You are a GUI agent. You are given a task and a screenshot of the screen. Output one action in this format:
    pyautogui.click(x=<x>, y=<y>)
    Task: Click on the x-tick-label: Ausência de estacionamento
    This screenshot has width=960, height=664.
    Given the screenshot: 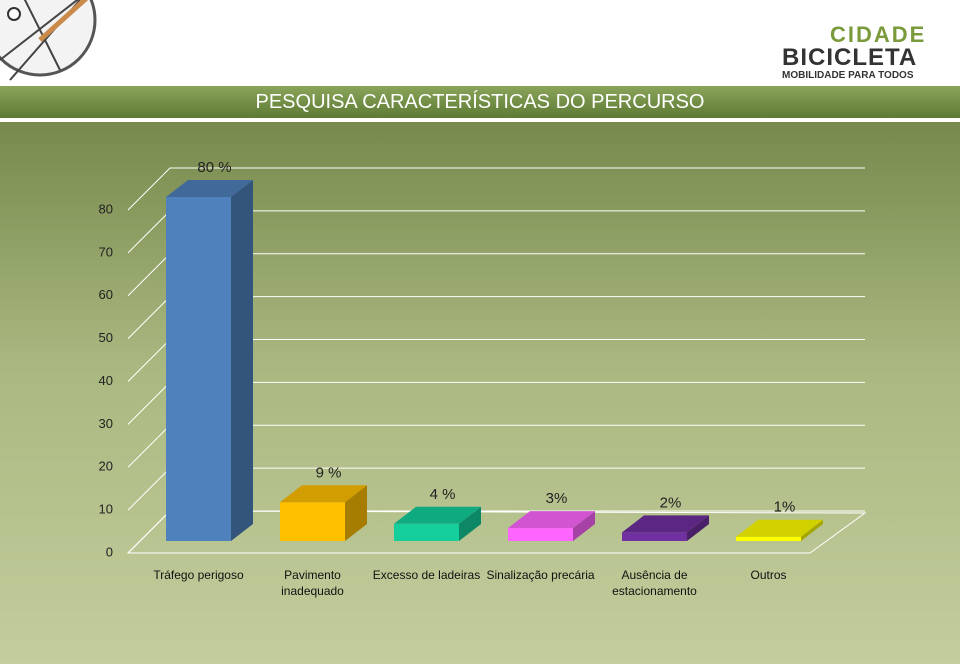 What is the action you would take?
    pyautogui.click(x=654, y=583)
    